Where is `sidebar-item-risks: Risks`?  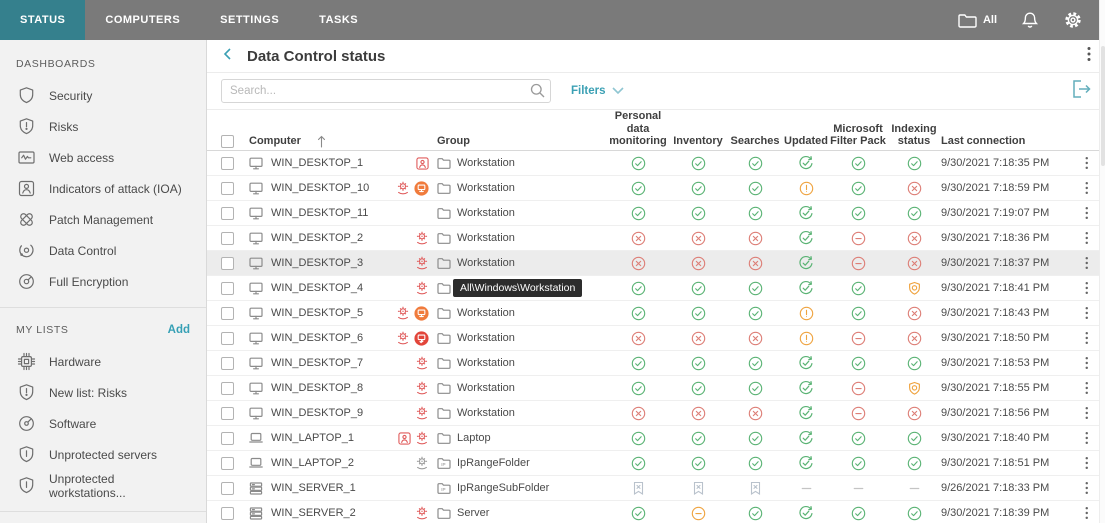
sidebar-item-risks: Risks is located at coordinates (103, 126).